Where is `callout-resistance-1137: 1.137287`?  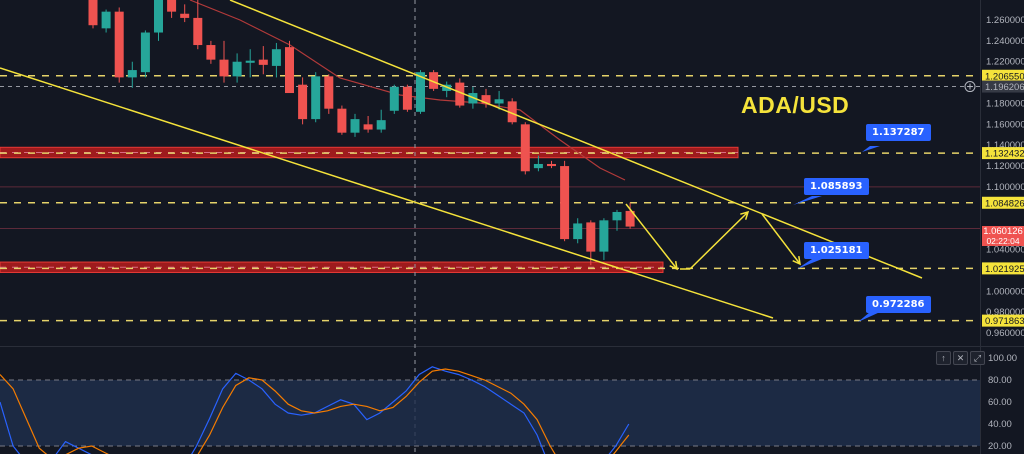
callout-resistance-1137: 1.137287 is located at coordinates (898, 132).